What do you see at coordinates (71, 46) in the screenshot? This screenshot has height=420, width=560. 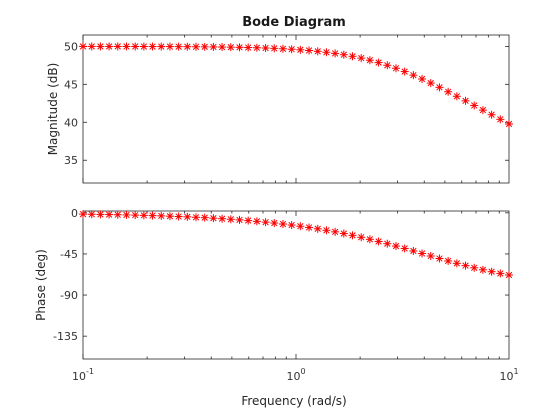 I see `magnitude-y-tick-label: 50` at bounding box center [71, 46].